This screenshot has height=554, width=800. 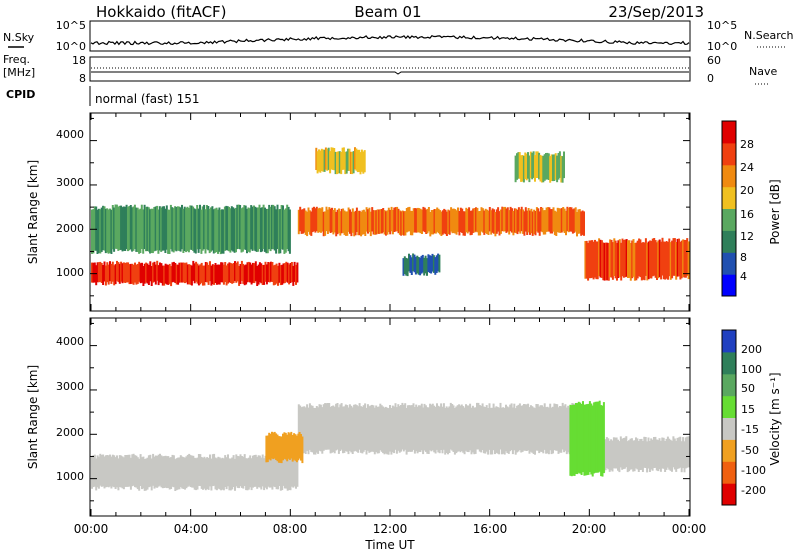 I want to click on noise-left-tick-bottom: 10^0, so click(x=71, y=46).